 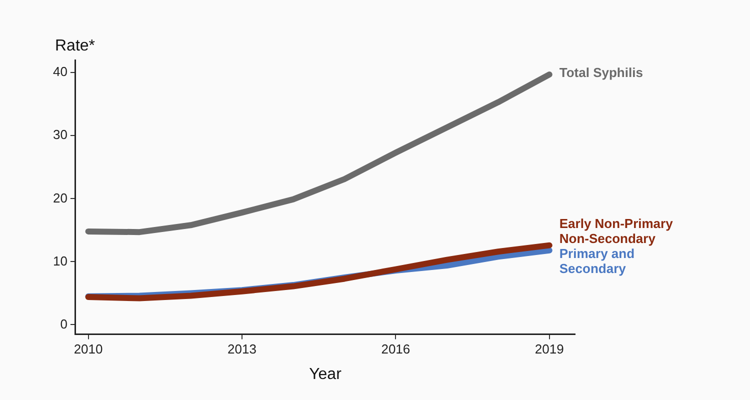 I want to click on x-tick-label: 2010, so click(x=88, y=349).